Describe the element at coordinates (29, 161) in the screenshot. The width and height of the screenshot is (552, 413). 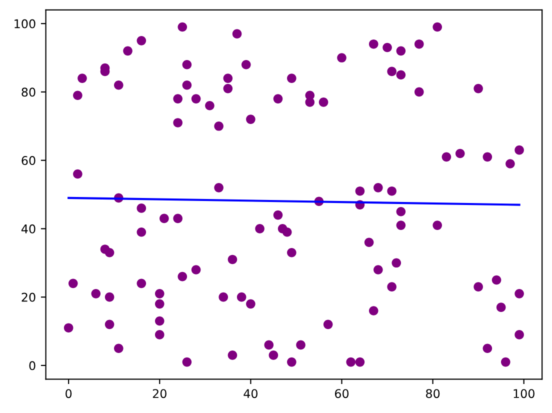
I see `y-tick-label: 60` at that location.